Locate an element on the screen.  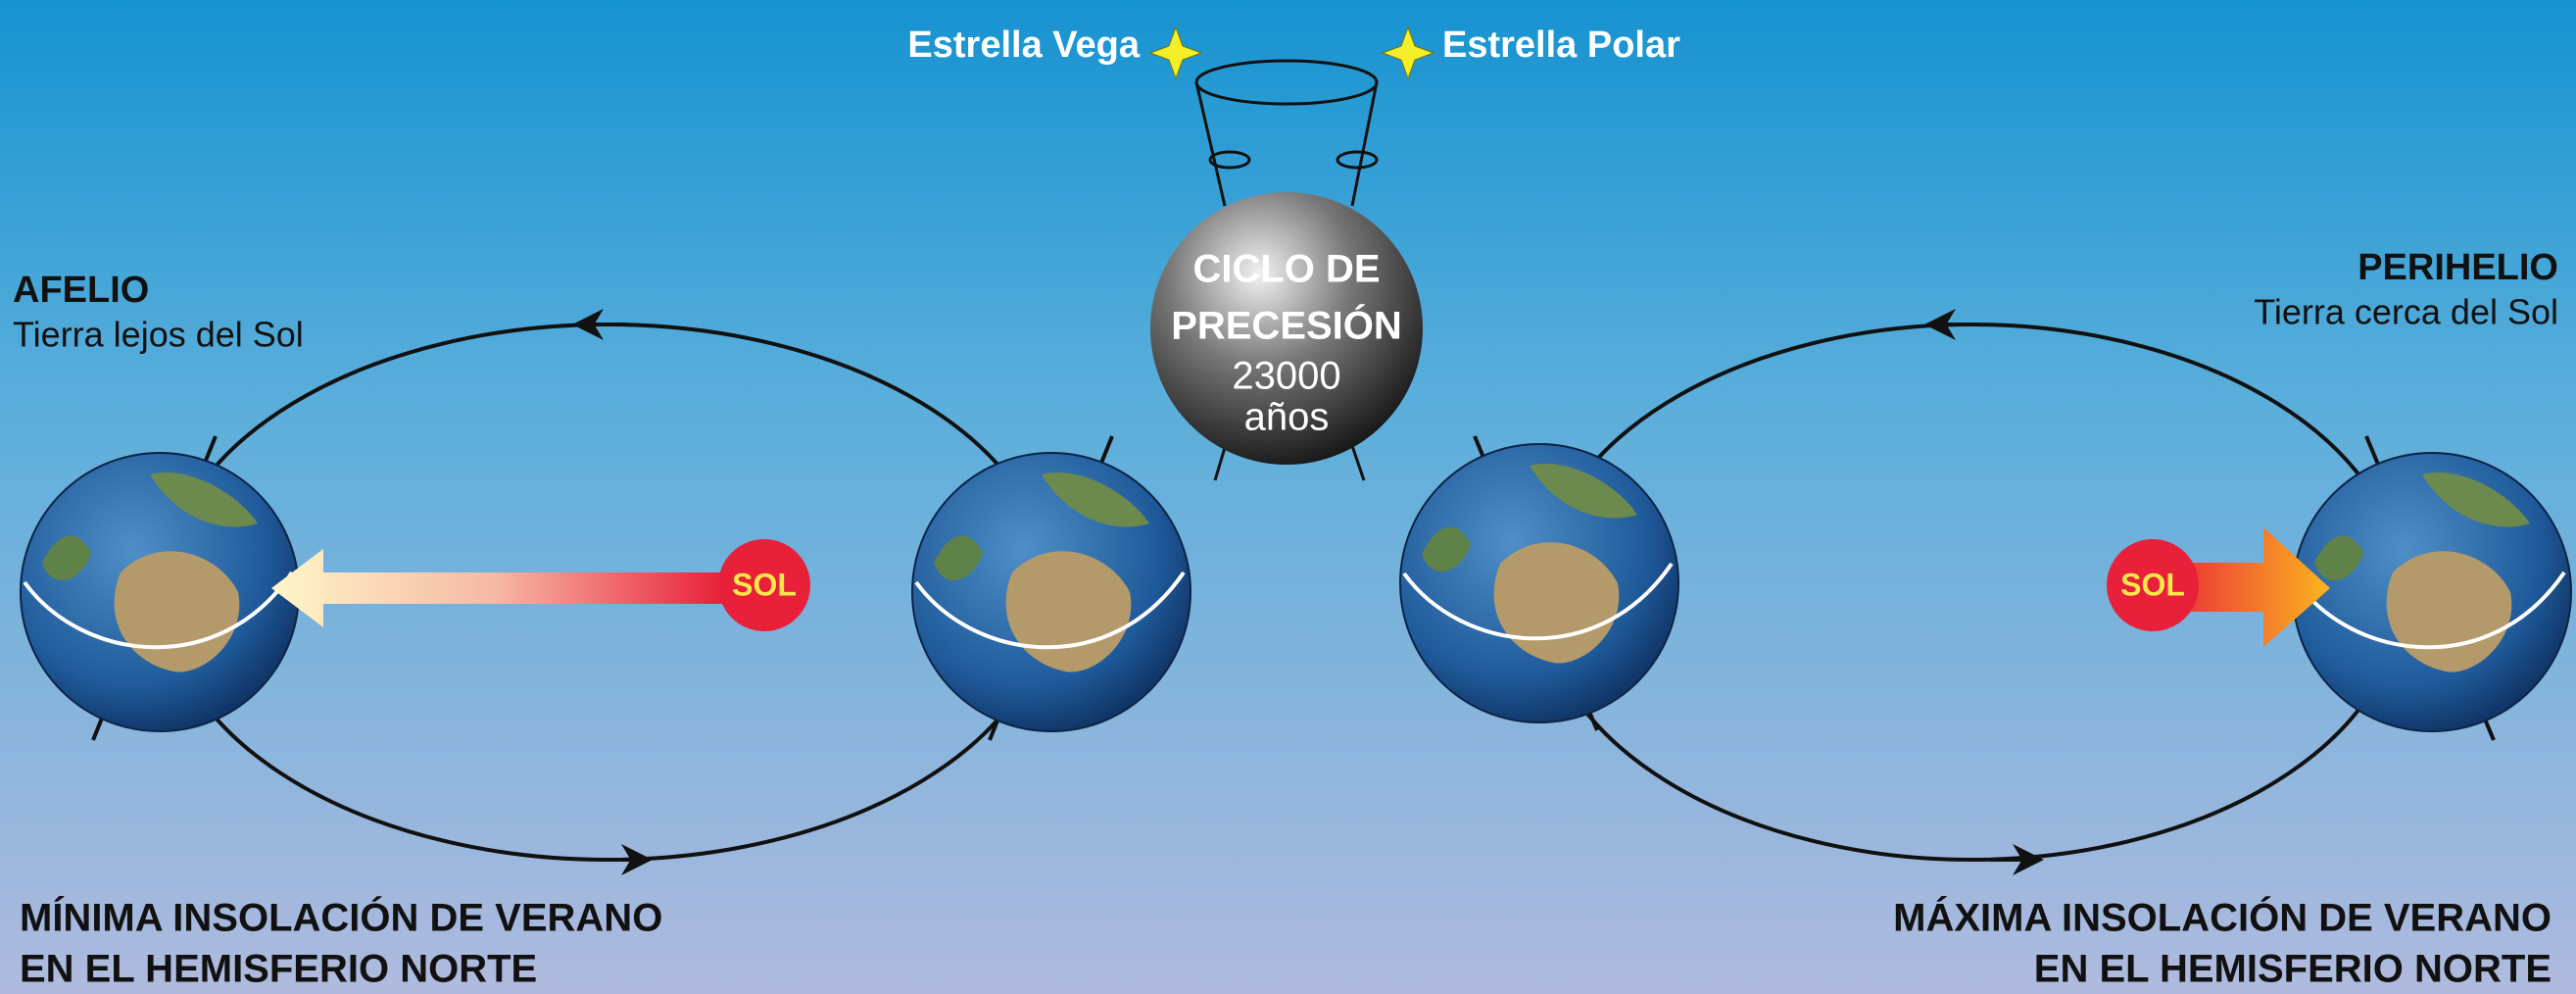
star-label: Estrella Polar is located at coordinates (1561, 45).